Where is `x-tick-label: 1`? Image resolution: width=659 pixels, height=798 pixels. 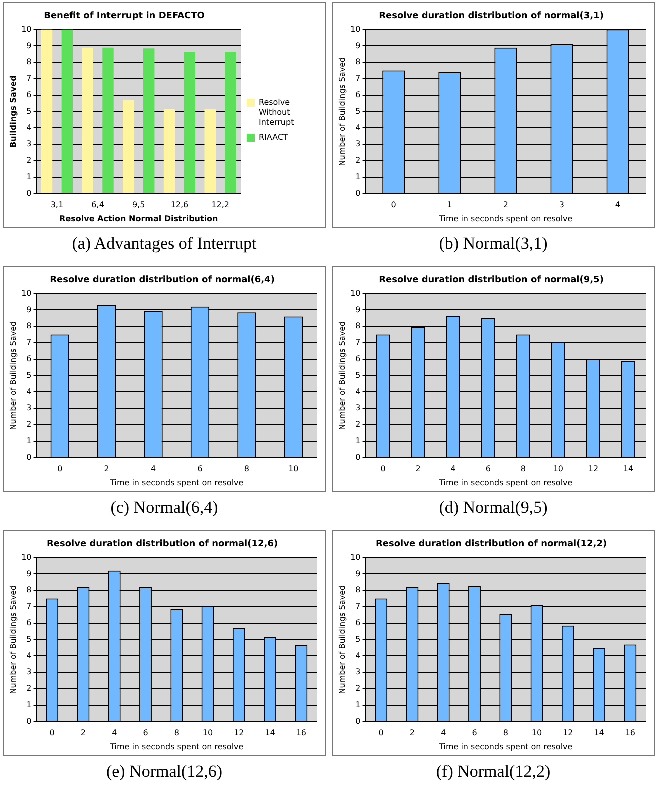 x-tick-label: 1 is located at coordinates (449, 205).